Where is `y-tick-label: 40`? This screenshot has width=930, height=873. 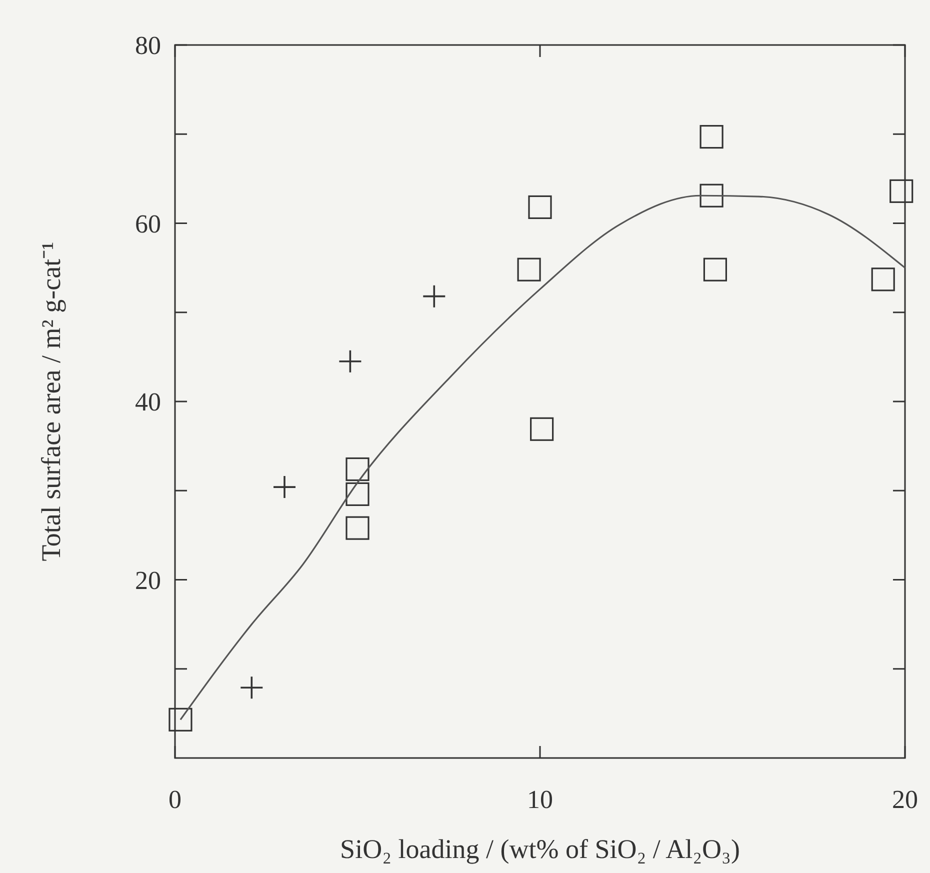
y-tick-label: 40 is located at coordinates (148, 402).